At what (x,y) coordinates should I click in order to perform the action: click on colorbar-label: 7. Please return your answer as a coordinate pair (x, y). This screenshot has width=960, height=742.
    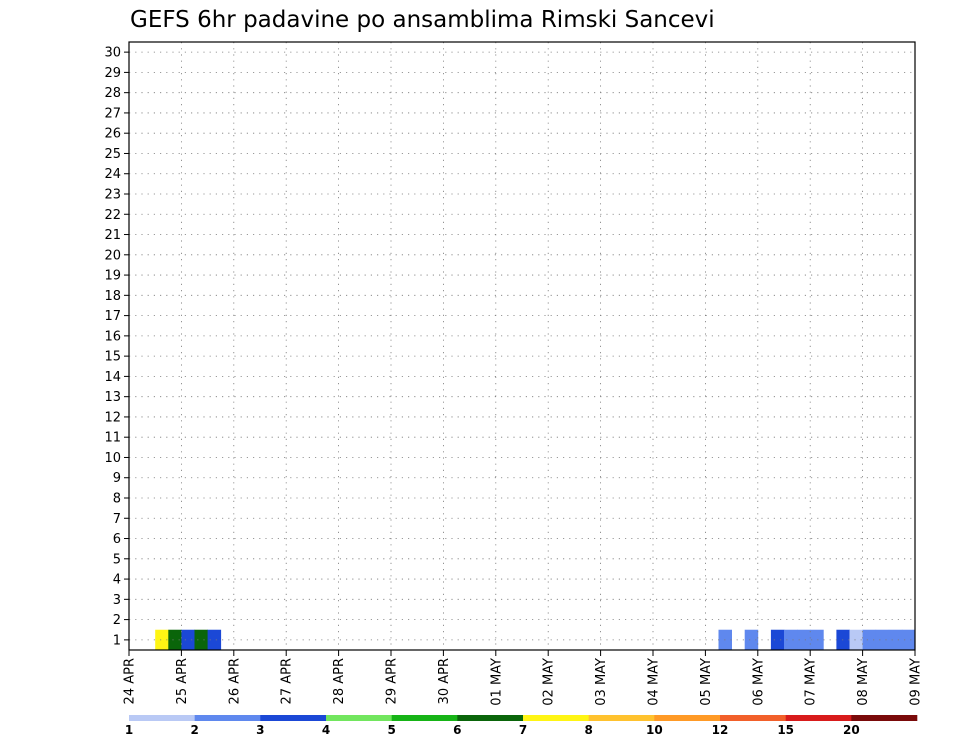
    Looking at the image, I should click on (523, 730).